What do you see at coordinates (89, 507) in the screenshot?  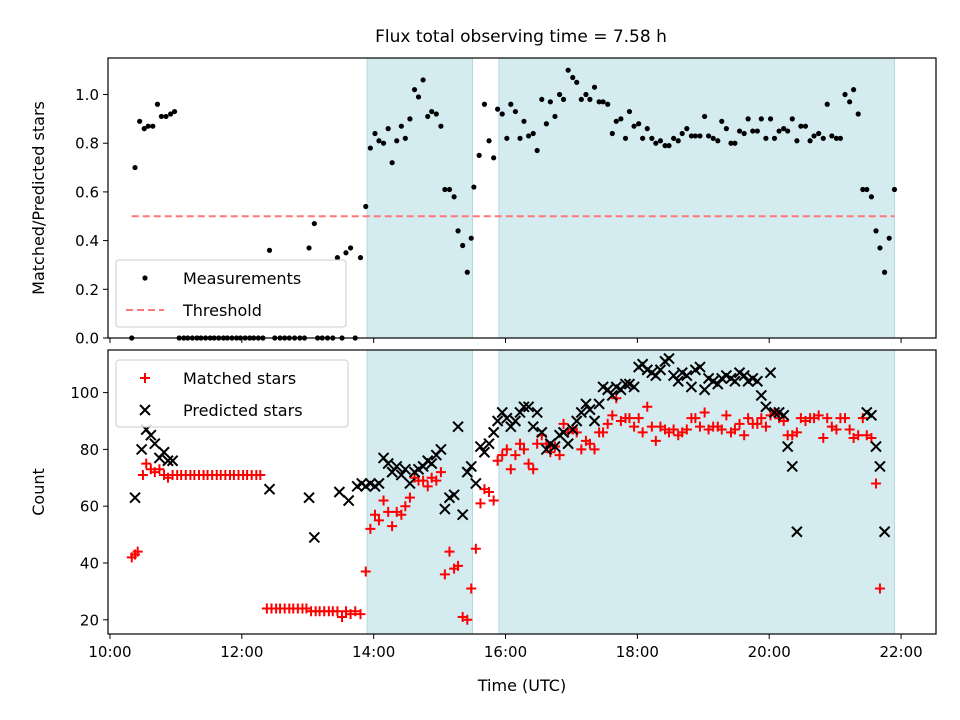 I see `y-tick-label: 60` at bounding box center [89, 507].